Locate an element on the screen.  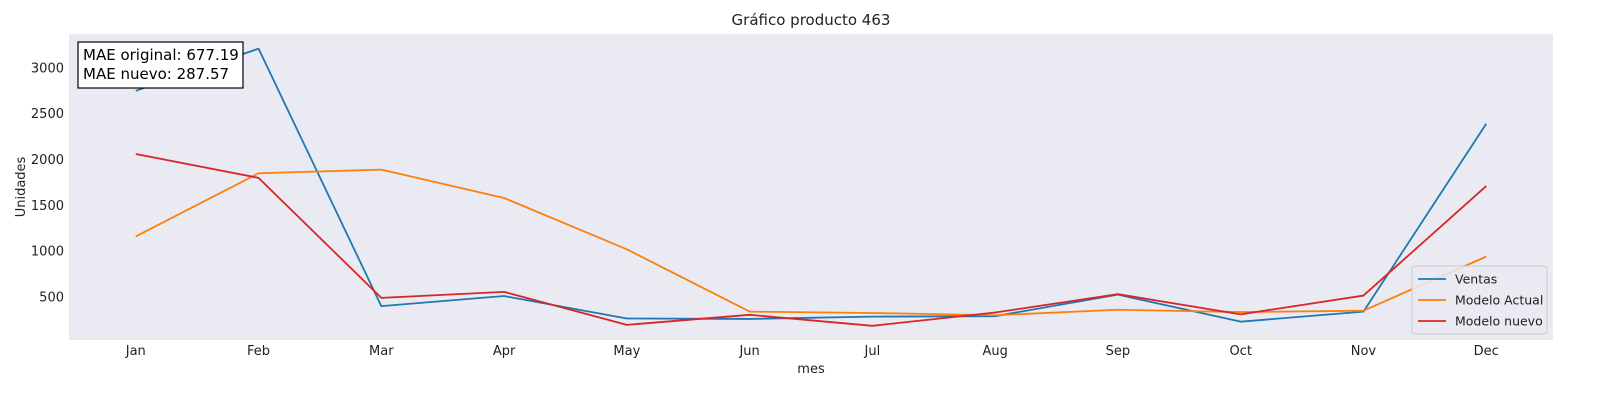
x-tick-label: Mar is located at coordinates (381, 351).